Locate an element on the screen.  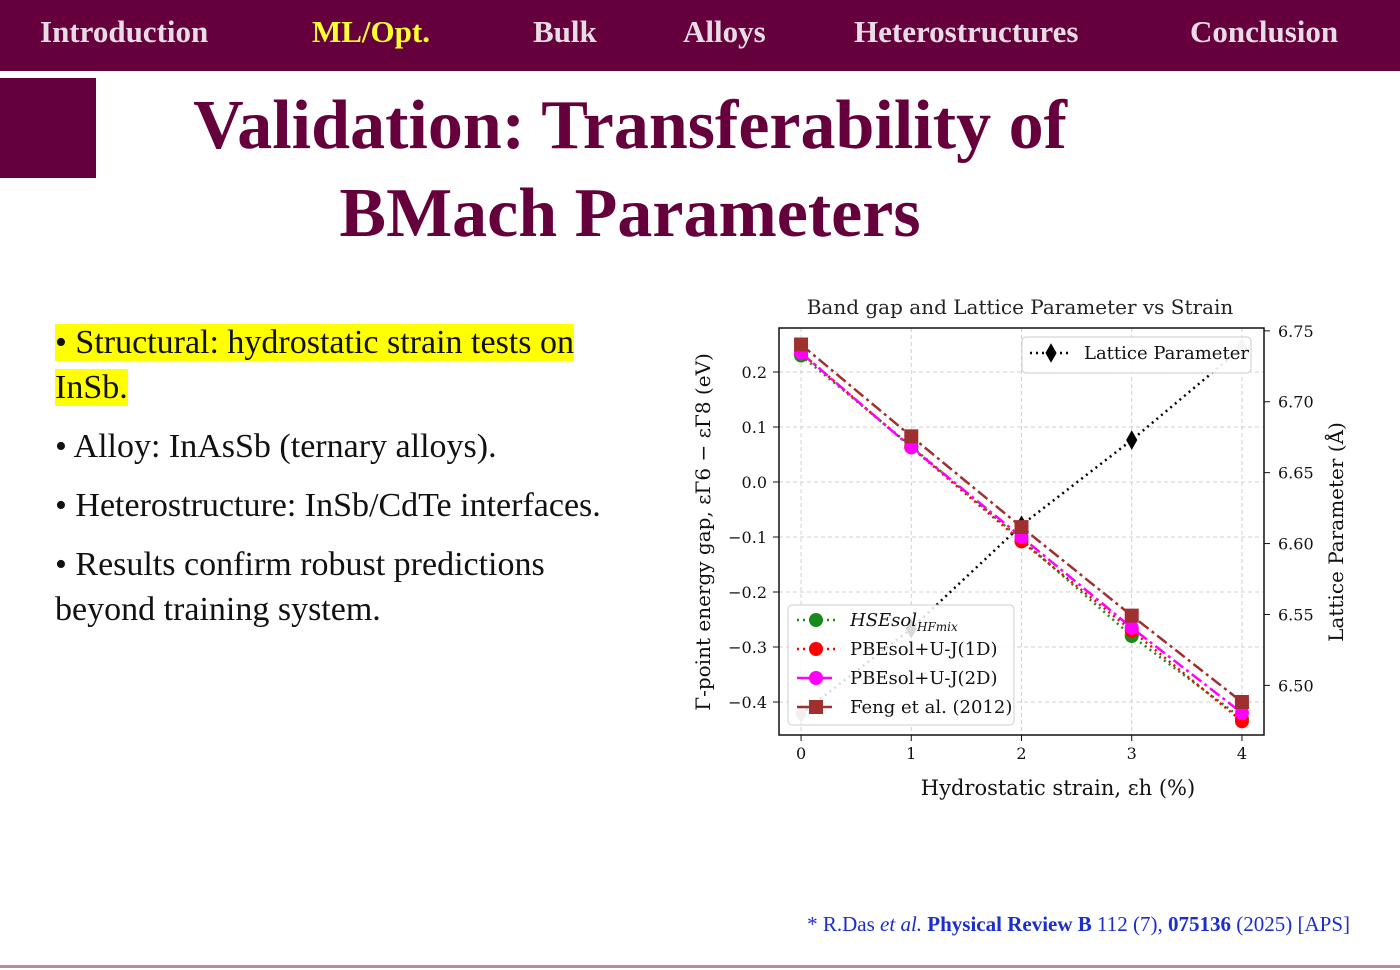
citation-journal: Physical Review B is located at coordinates (1009, 924).